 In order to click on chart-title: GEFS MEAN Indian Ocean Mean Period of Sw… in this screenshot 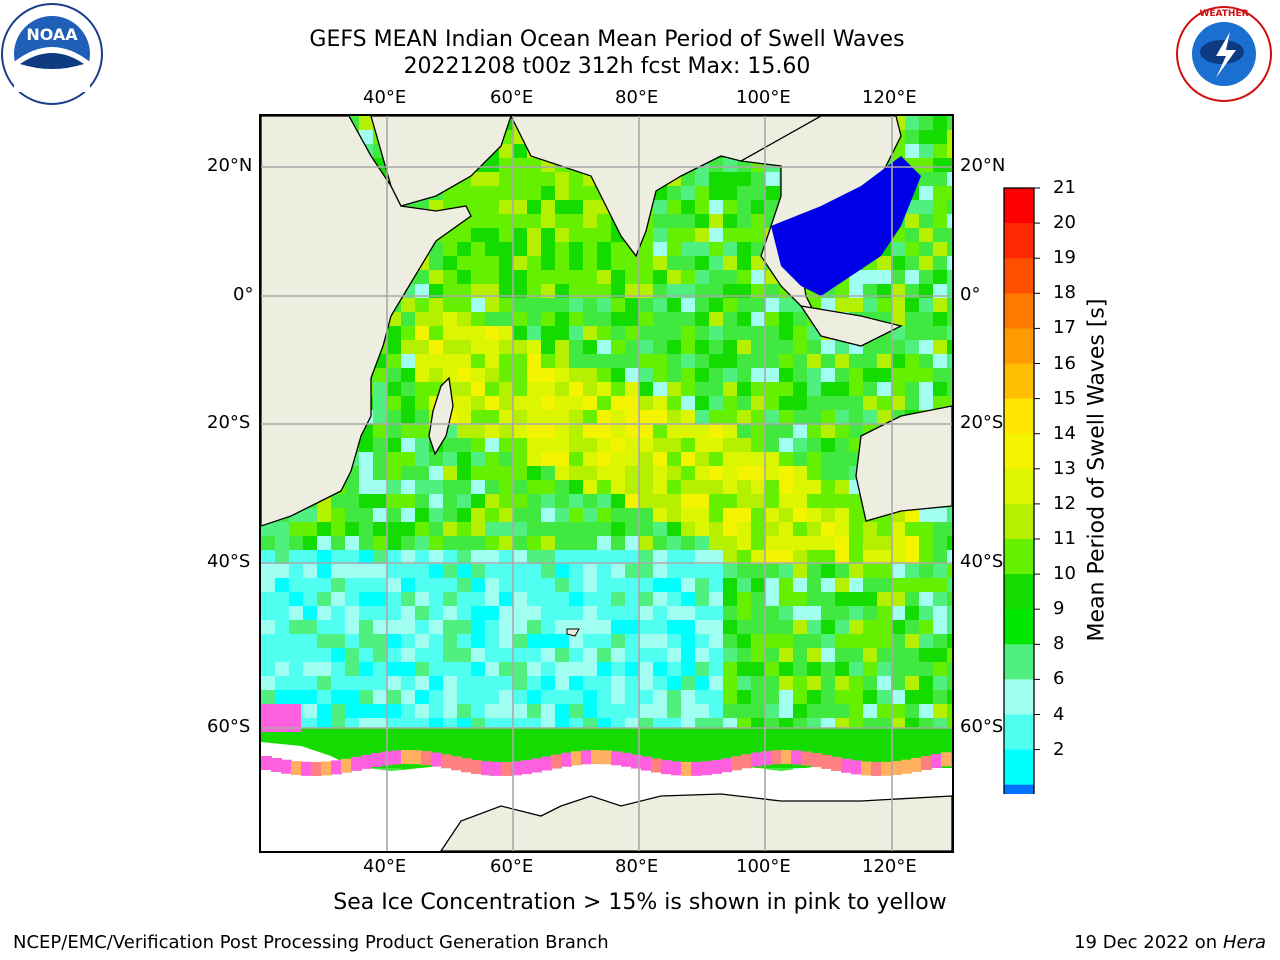, I will do `click(607, 39)`.